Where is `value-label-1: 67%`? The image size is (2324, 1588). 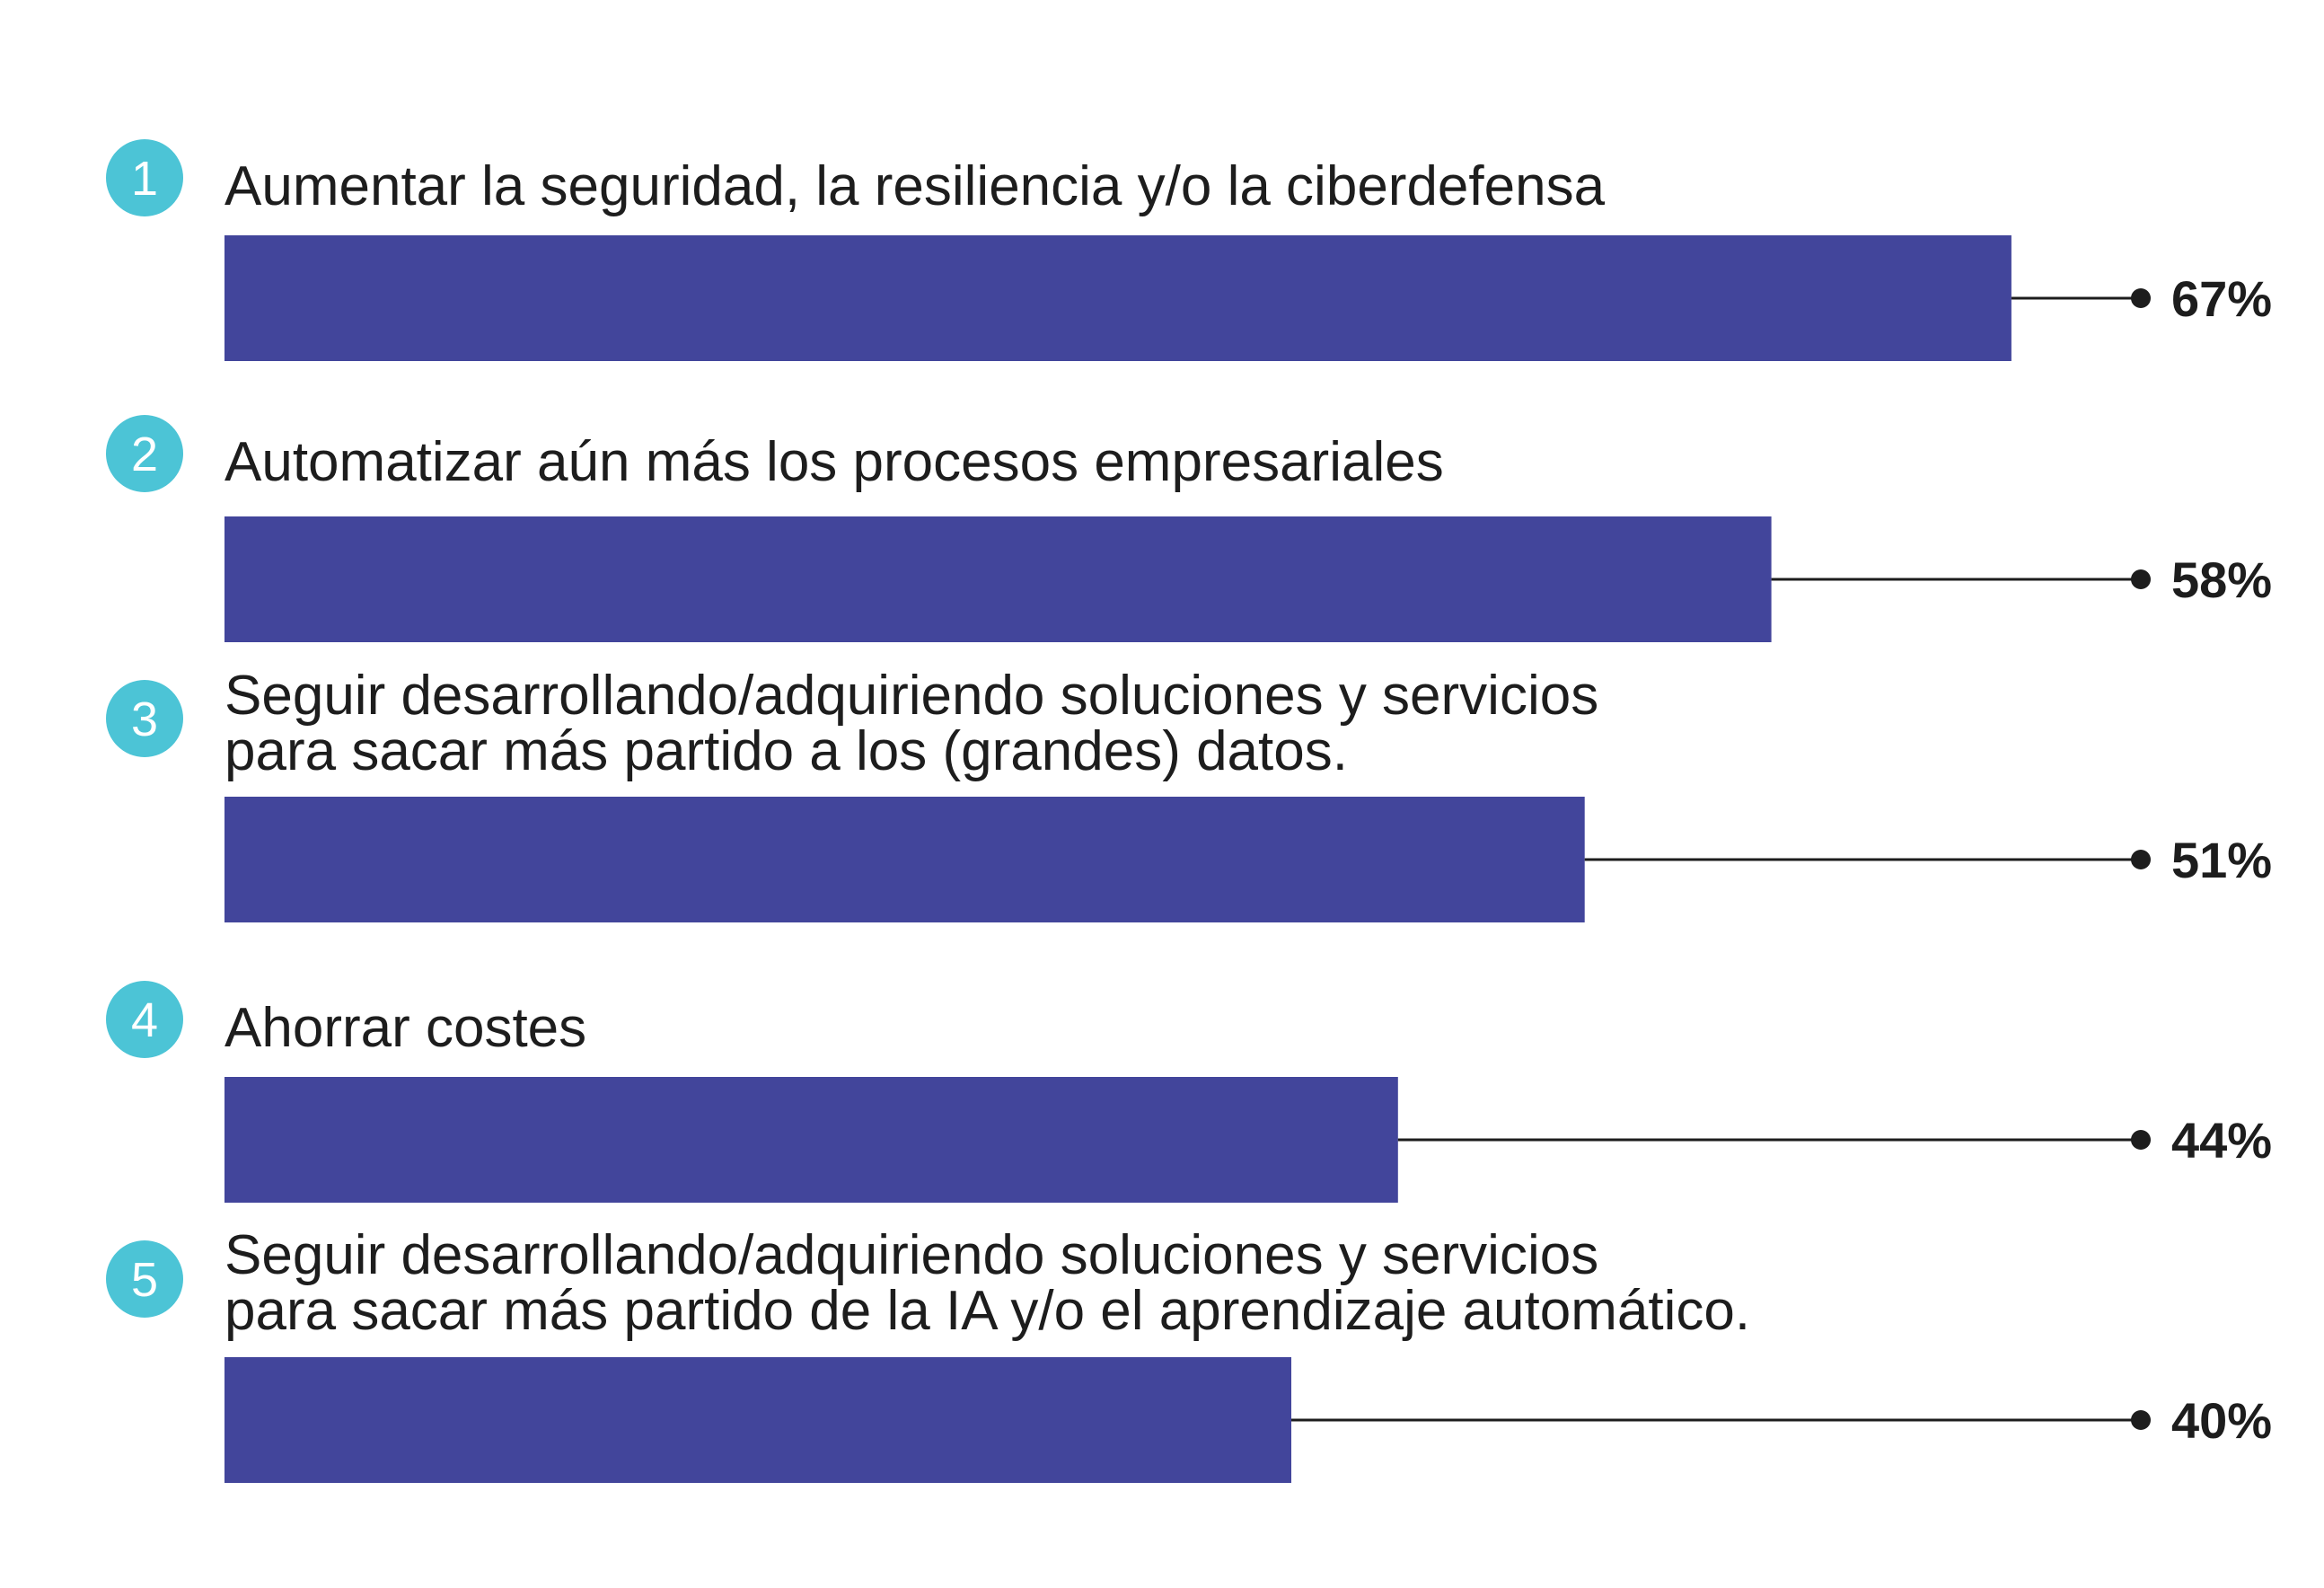 value-label-1: 67% is located at coordinates (2221, 298).